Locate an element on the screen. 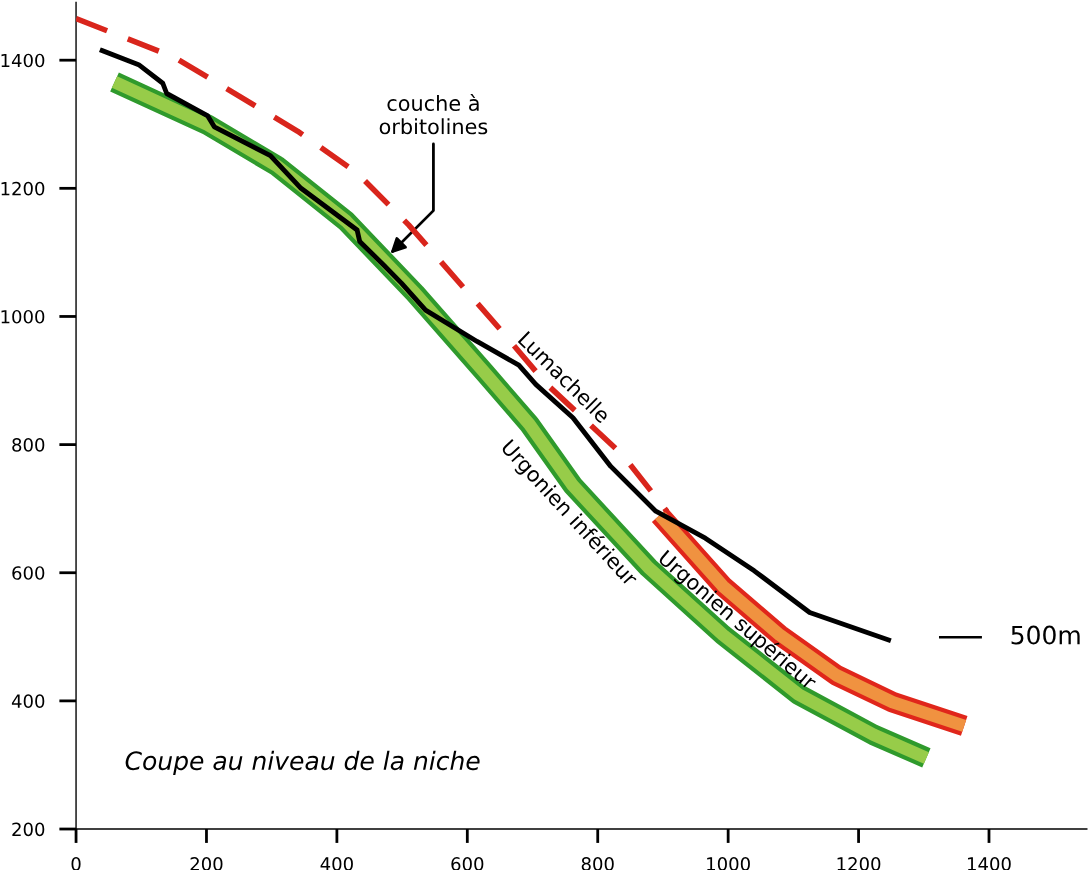 The height and width of the screenshot is (870, 1088). annotation: 500m is located at coordinates (1045, 635).